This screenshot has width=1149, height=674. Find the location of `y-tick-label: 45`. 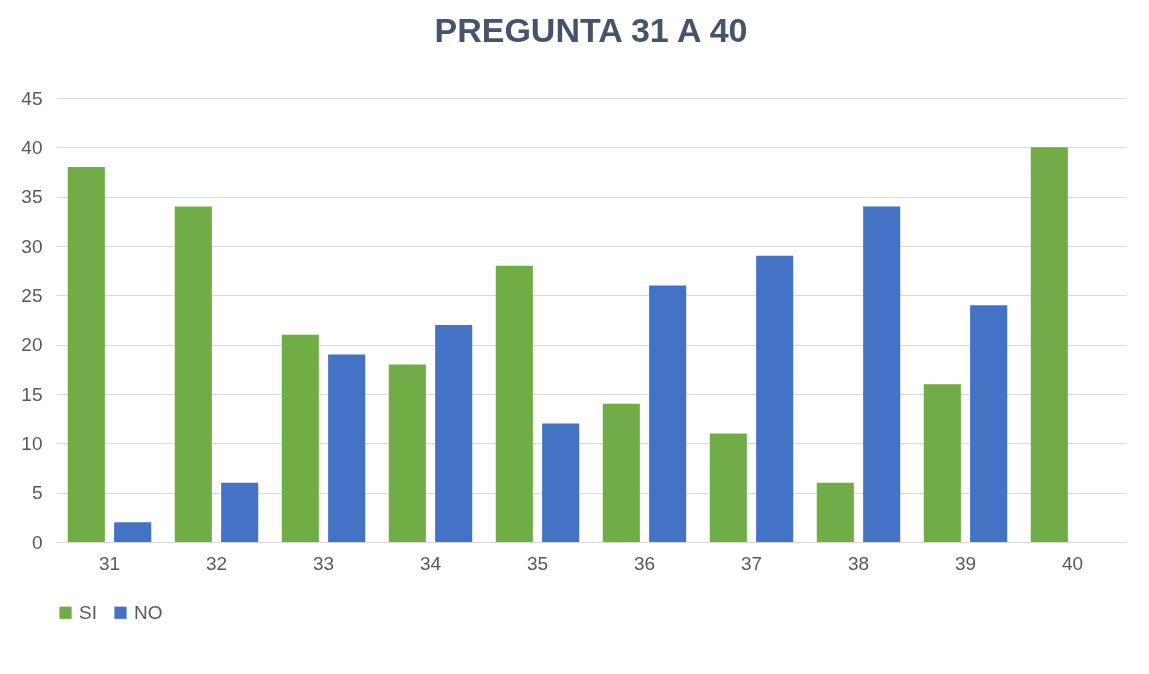

y-tick-label: 45 is located at coordinates (32, 98).